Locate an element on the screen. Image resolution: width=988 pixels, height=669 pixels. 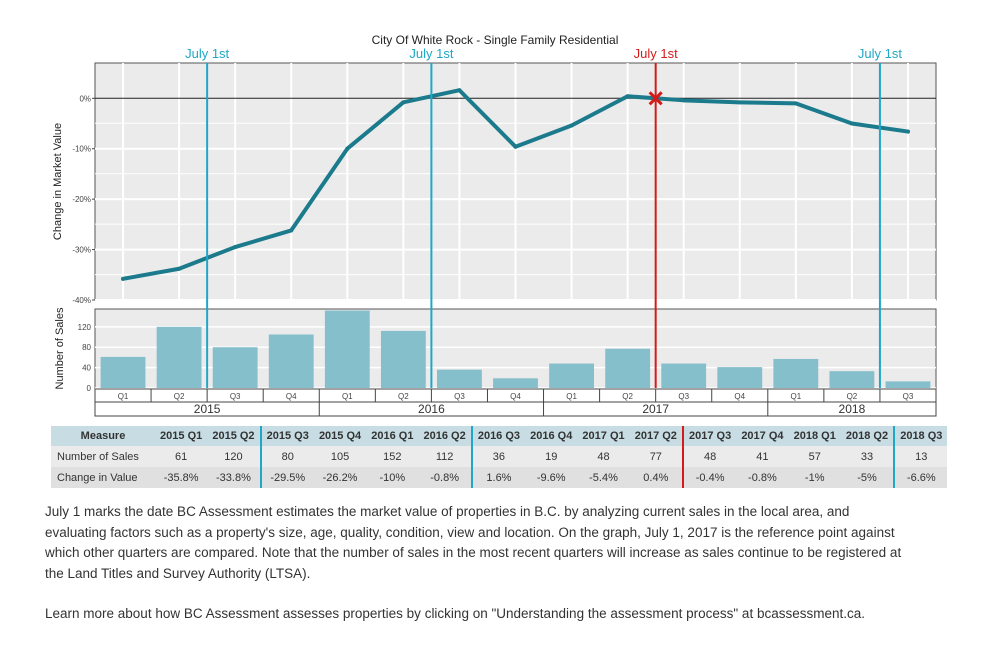
table-cell: -1% is located at coordinates (814, 477).